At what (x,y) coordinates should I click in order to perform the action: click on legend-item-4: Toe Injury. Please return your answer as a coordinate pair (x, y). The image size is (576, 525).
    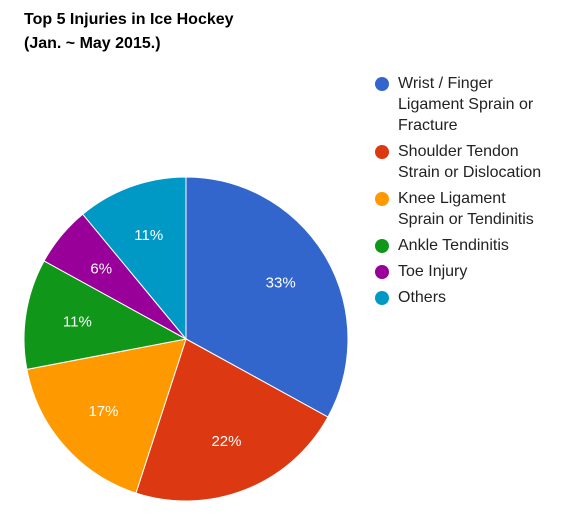
    Looking at the image, I should click on (472, 271).